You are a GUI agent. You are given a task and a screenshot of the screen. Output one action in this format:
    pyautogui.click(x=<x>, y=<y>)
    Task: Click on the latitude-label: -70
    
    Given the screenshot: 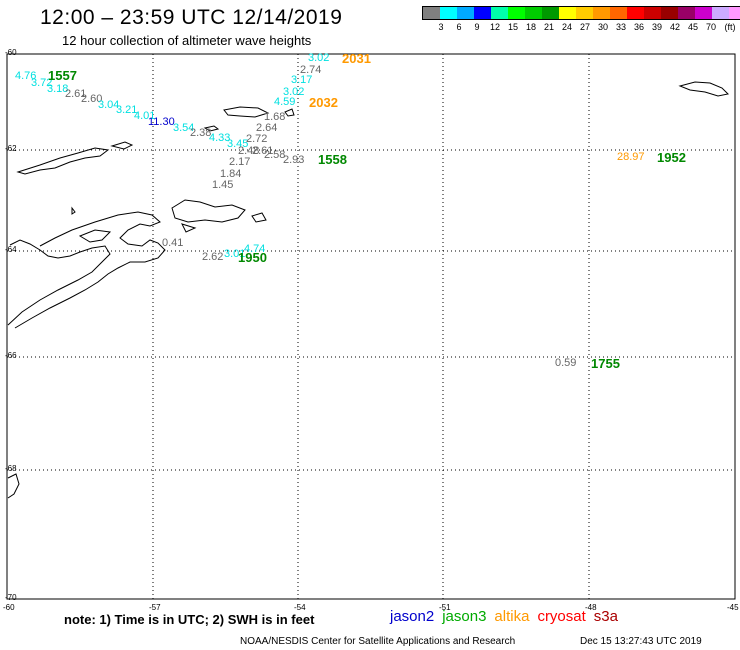 What is the action you would take?
    pyautogui.click(x=11, y=597)
    